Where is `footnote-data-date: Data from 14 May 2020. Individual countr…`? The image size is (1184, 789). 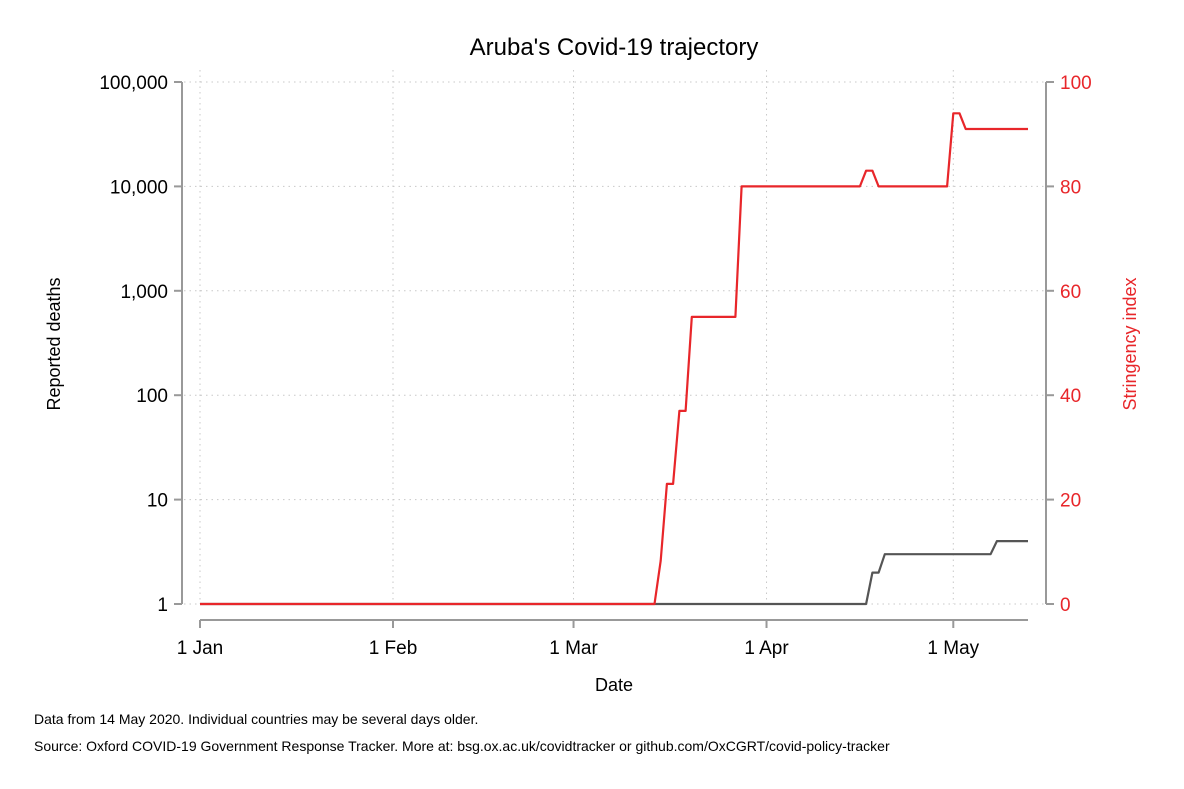
footnote-data-date: Data from 14 May 2020. Individual countr… is located at coordinates (256, 719).